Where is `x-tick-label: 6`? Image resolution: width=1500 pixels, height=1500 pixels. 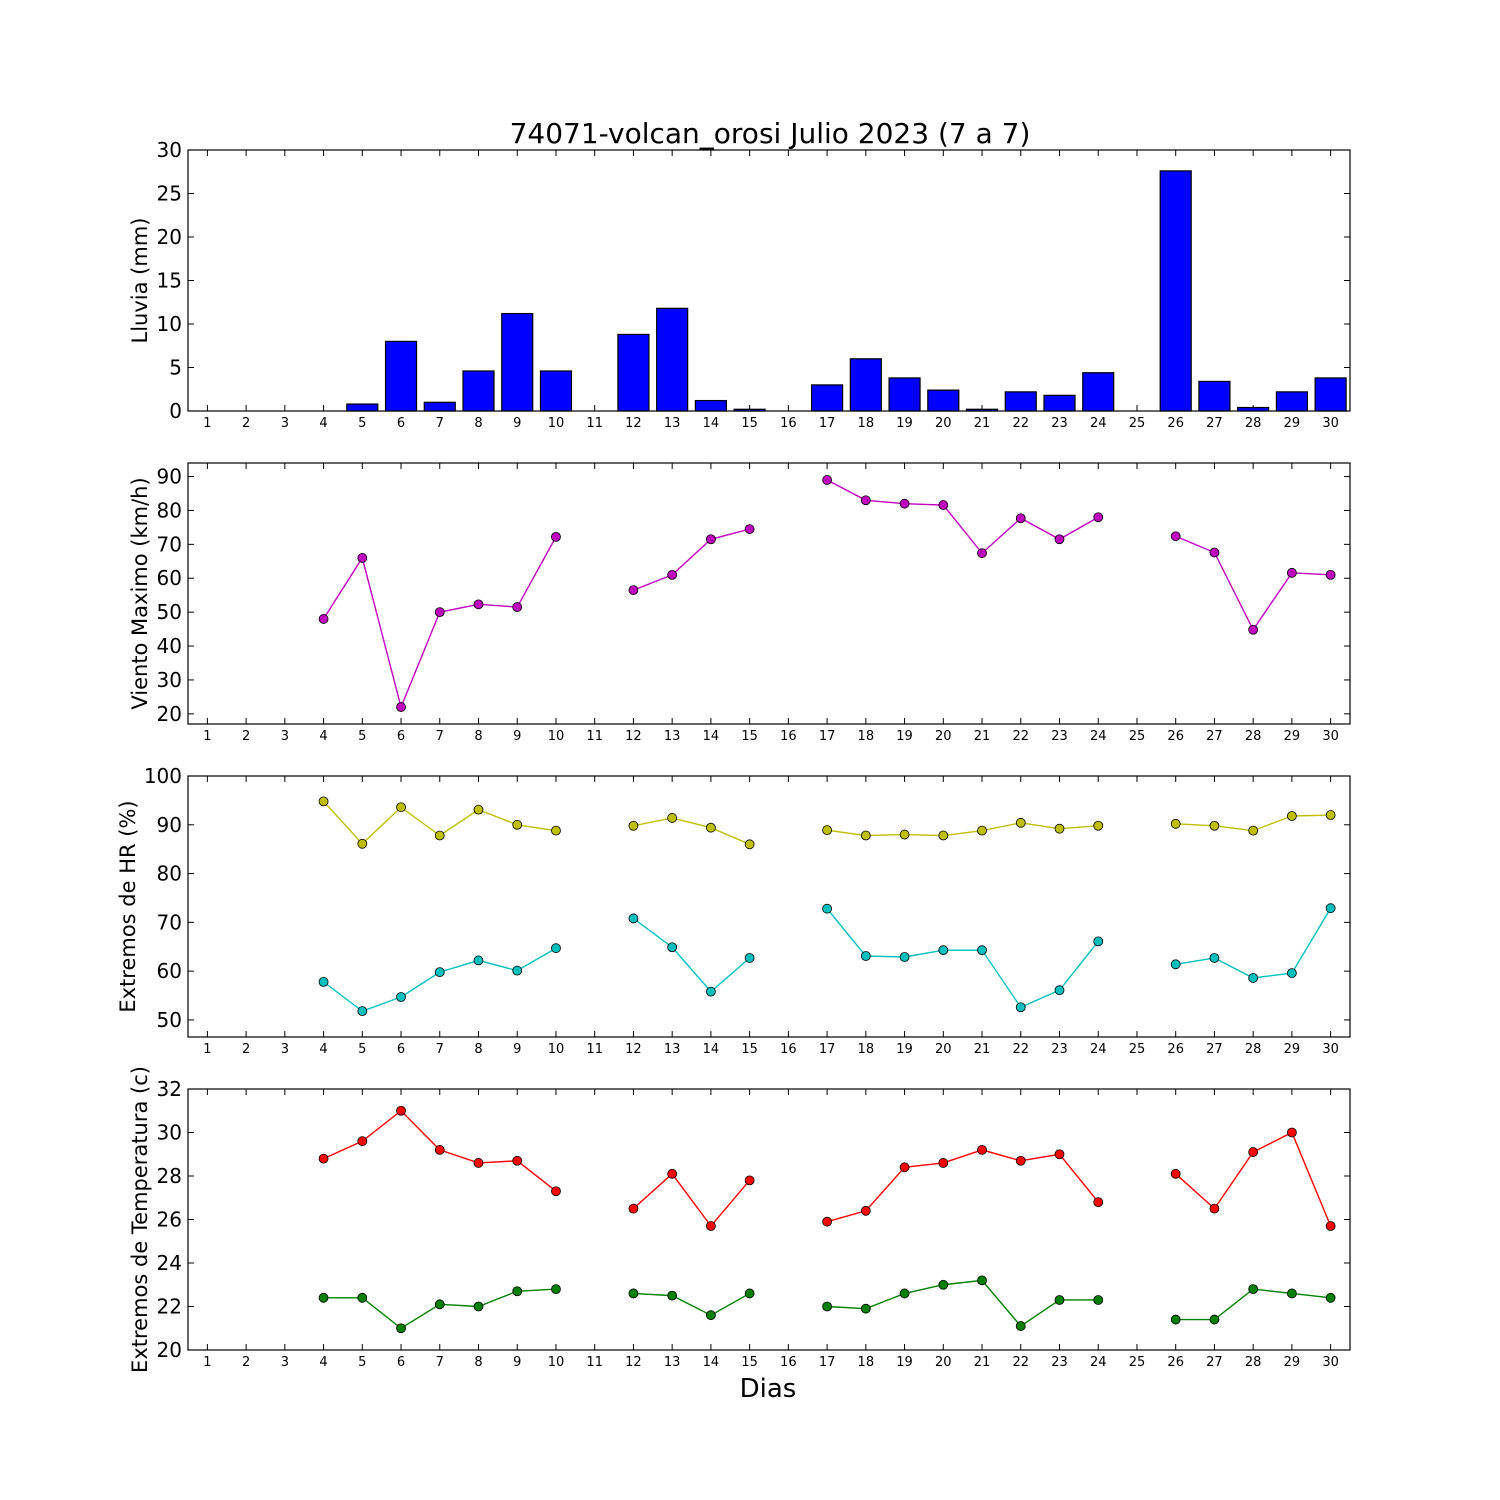 x-tick-label: 6 is located at coordinates (401, 1362).